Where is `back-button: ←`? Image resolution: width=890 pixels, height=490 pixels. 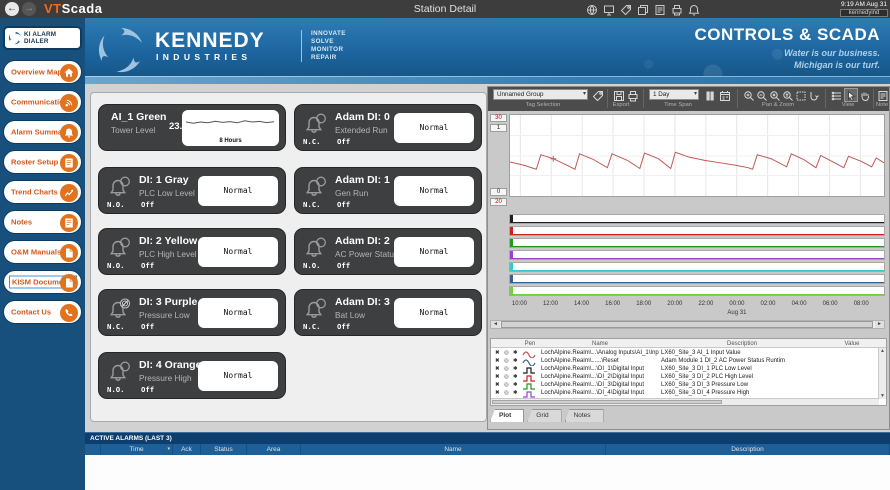 back-button: ← is located at coordinates (12, 9).